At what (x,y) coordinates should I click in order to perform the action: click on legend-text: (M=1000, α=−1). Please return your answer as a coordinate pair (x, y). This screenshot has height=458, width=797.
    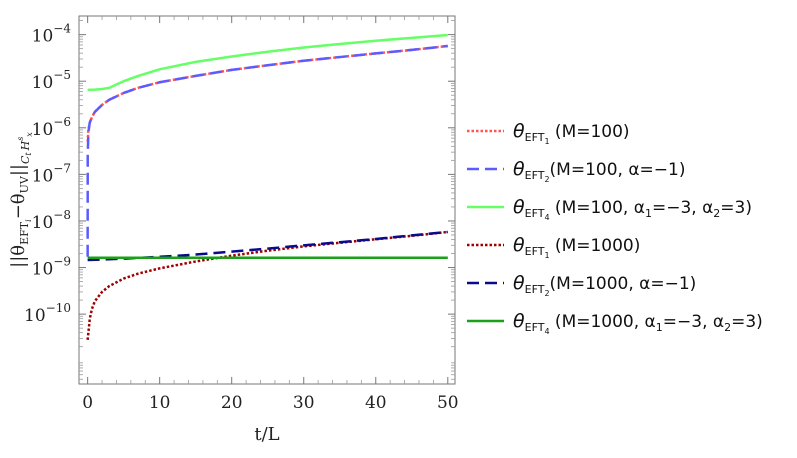
    Looking at the image, I should click on (623, 284).